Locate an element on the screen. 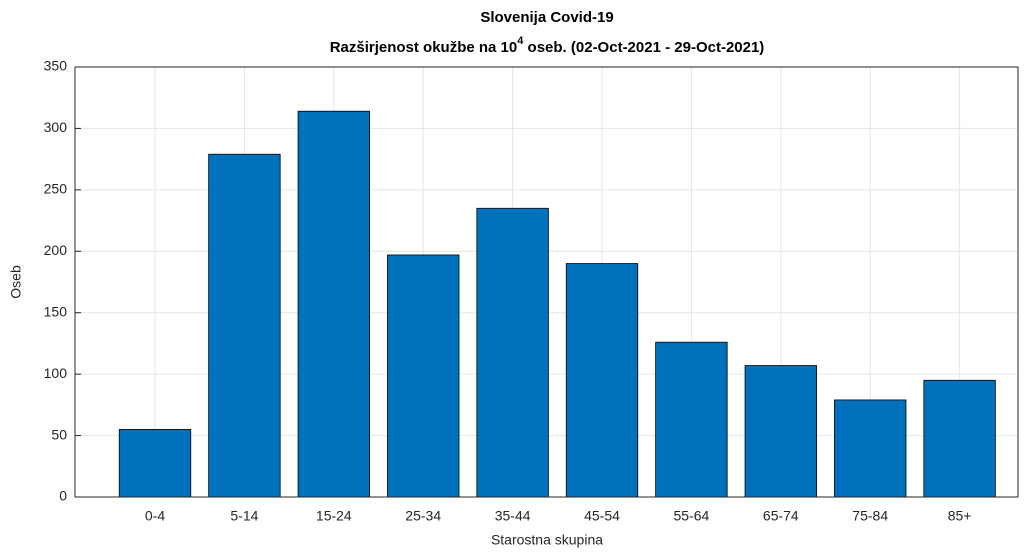 The image size is (1029, 554). x-tick-label: 55-64 is located at coordinates (692, 516).